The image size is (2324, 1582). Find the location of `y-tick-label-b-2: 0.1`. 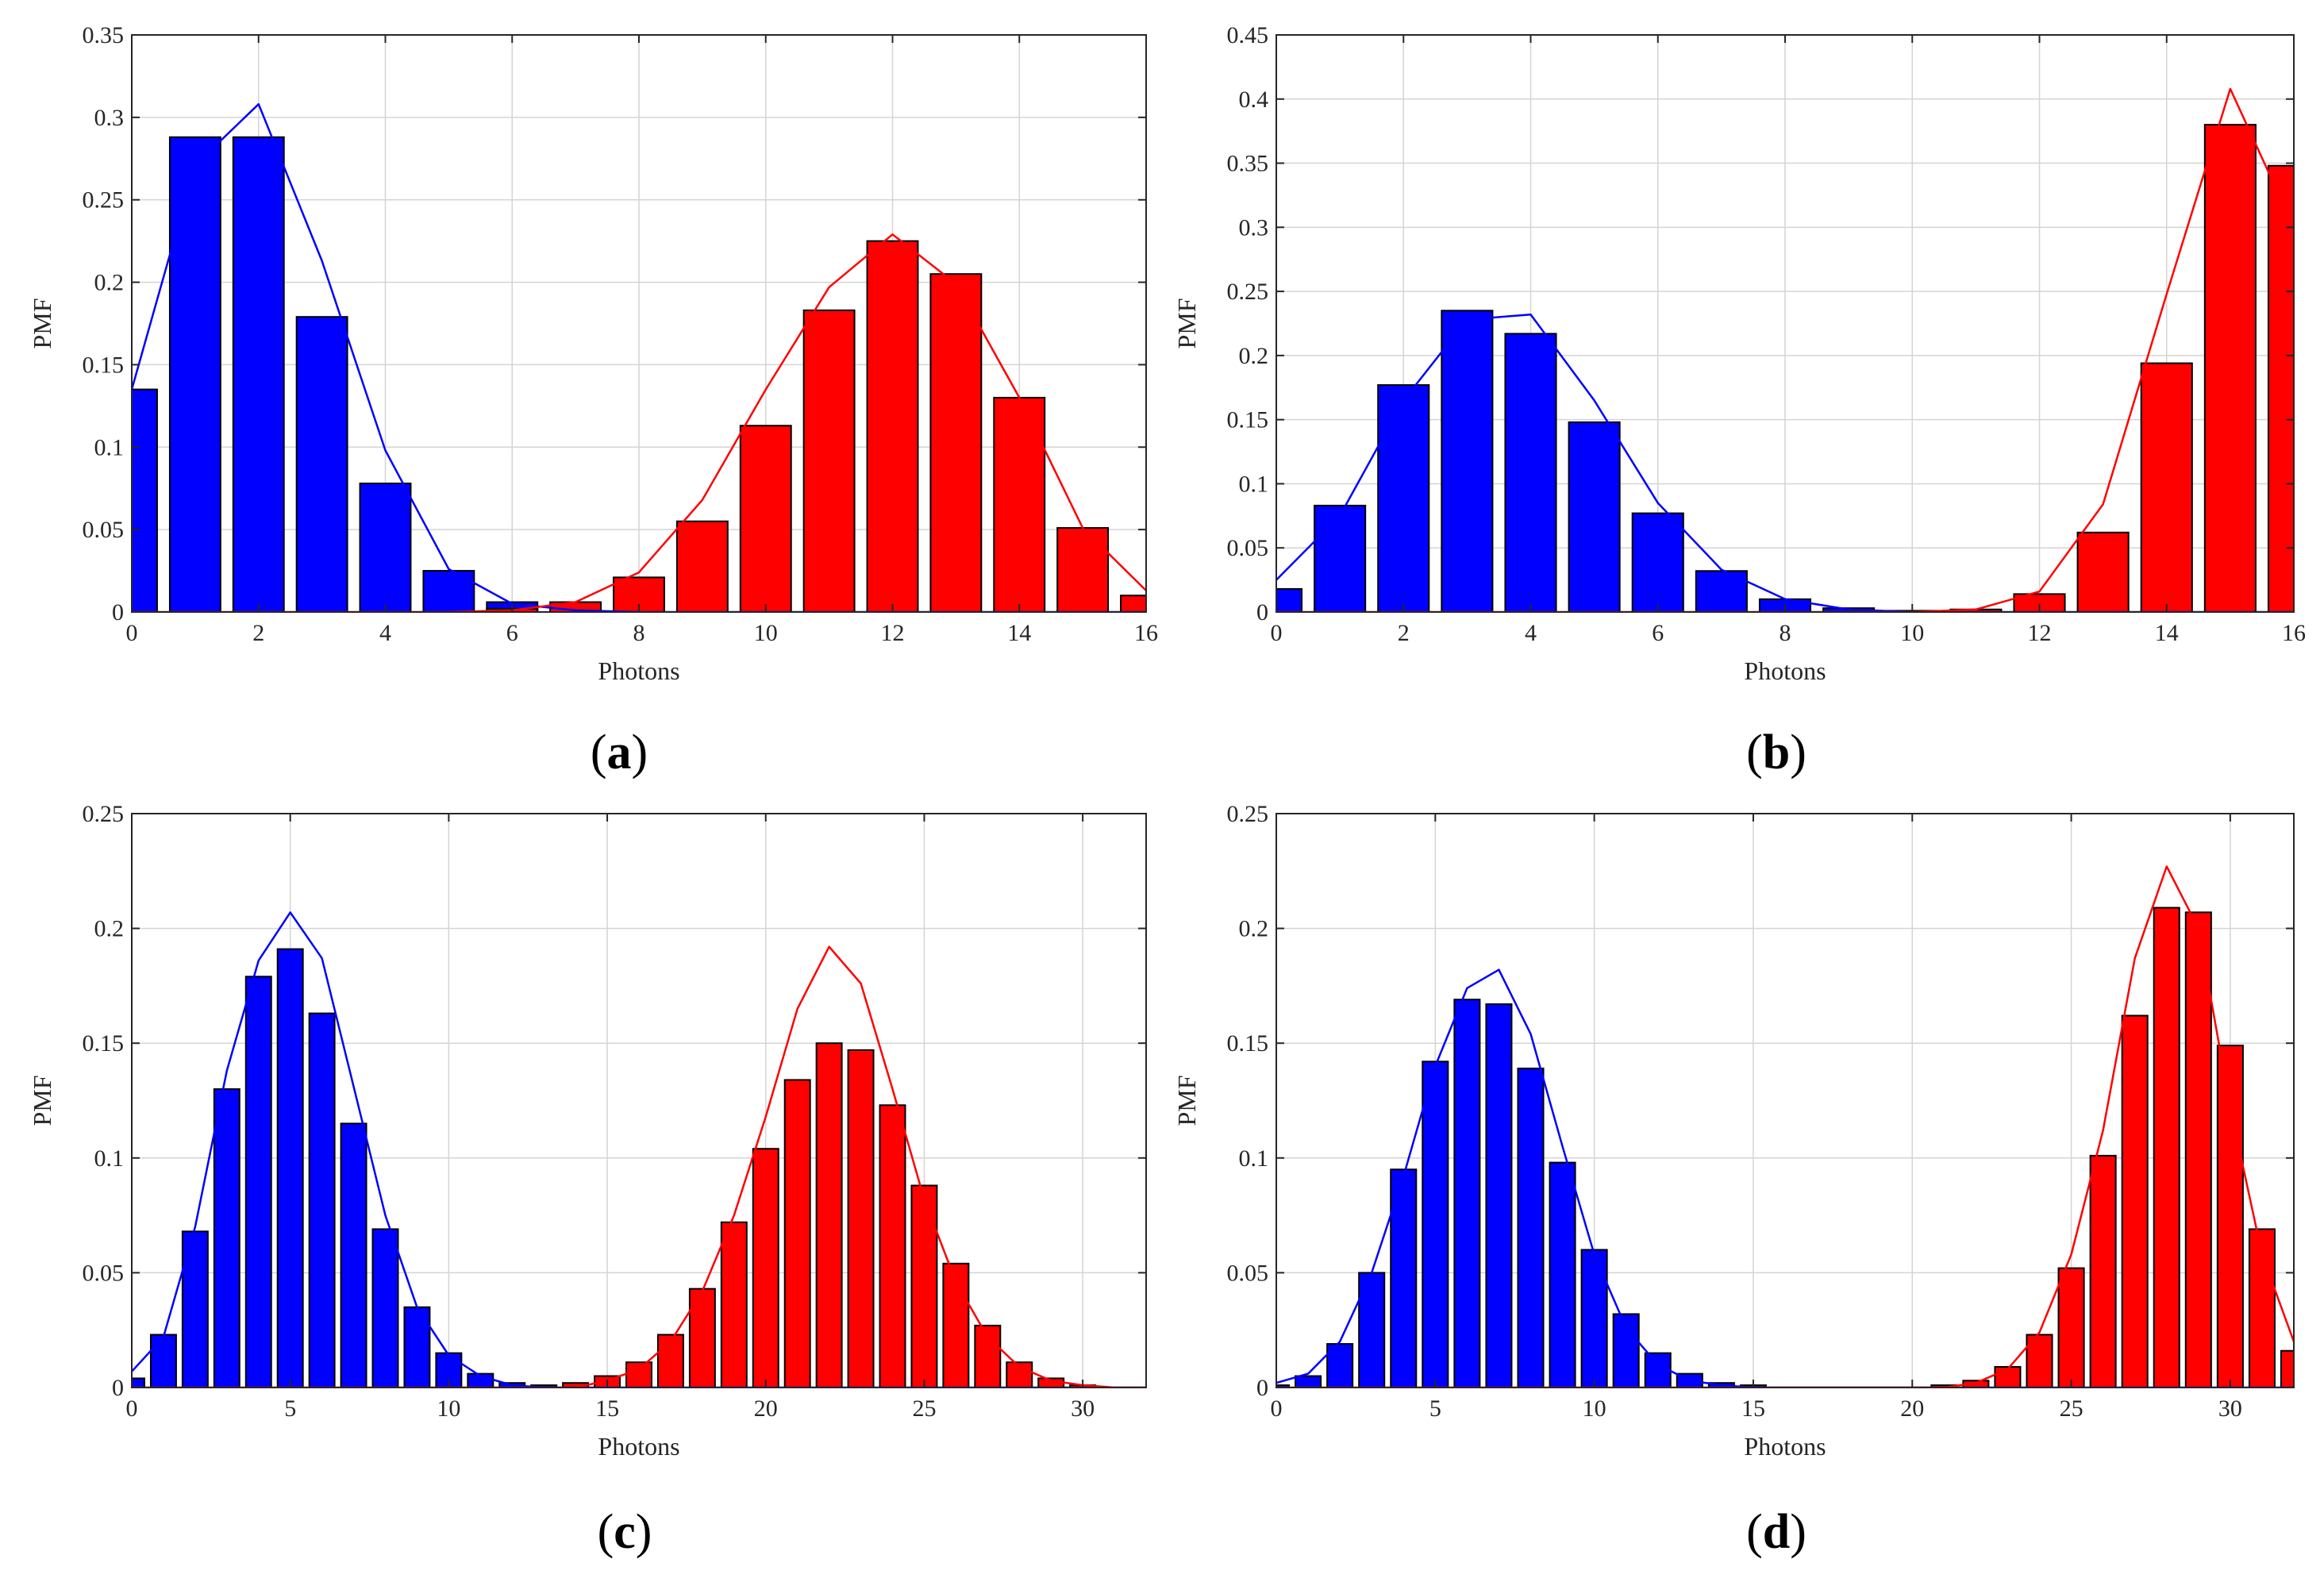

y-tick-label-b-2: 0.1 is located at coordinates (1254, 484).